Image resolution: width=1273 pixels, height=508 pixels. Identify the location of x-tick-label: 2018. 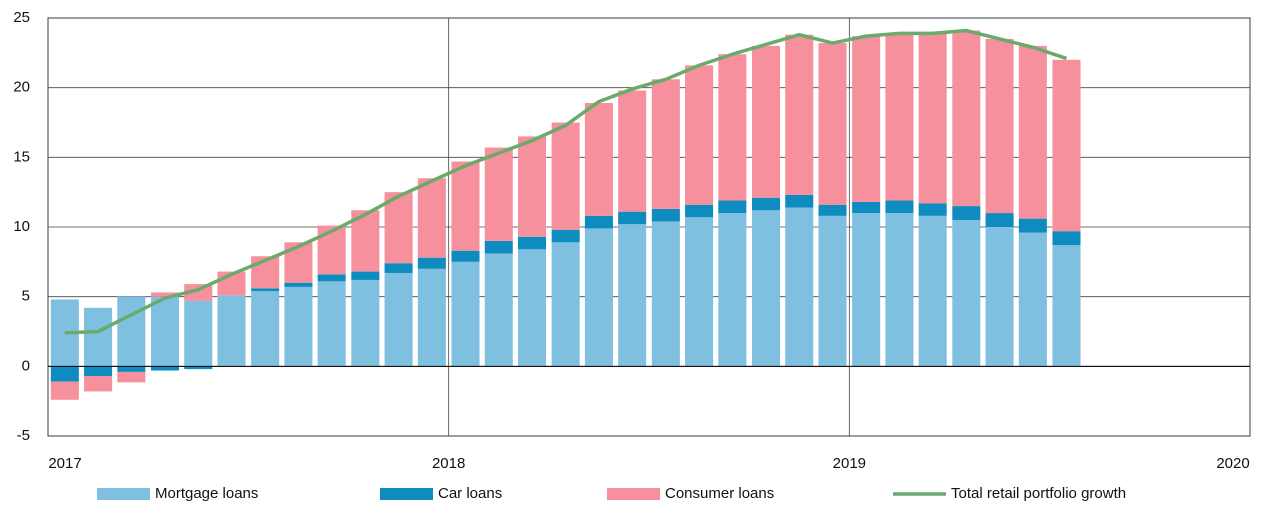
(448, 463).